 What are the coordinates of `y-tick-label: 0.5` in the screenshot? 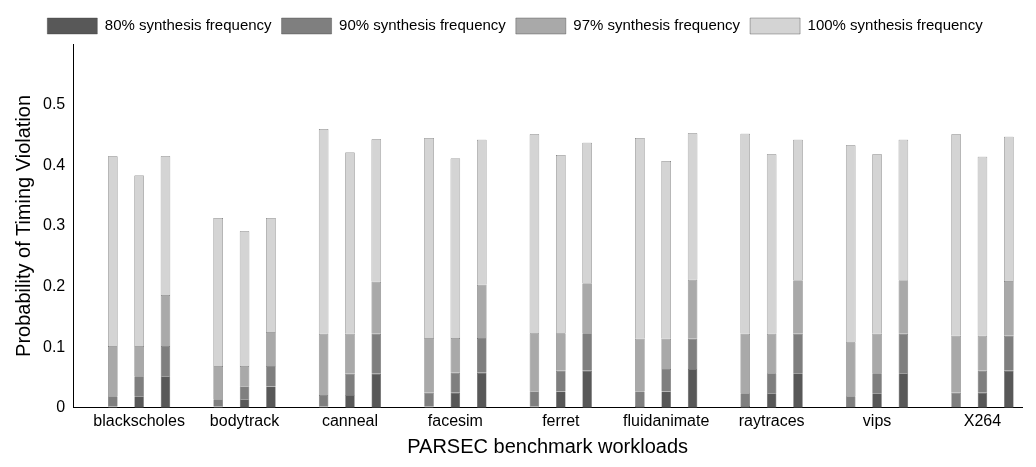 It's located at (54, 104).